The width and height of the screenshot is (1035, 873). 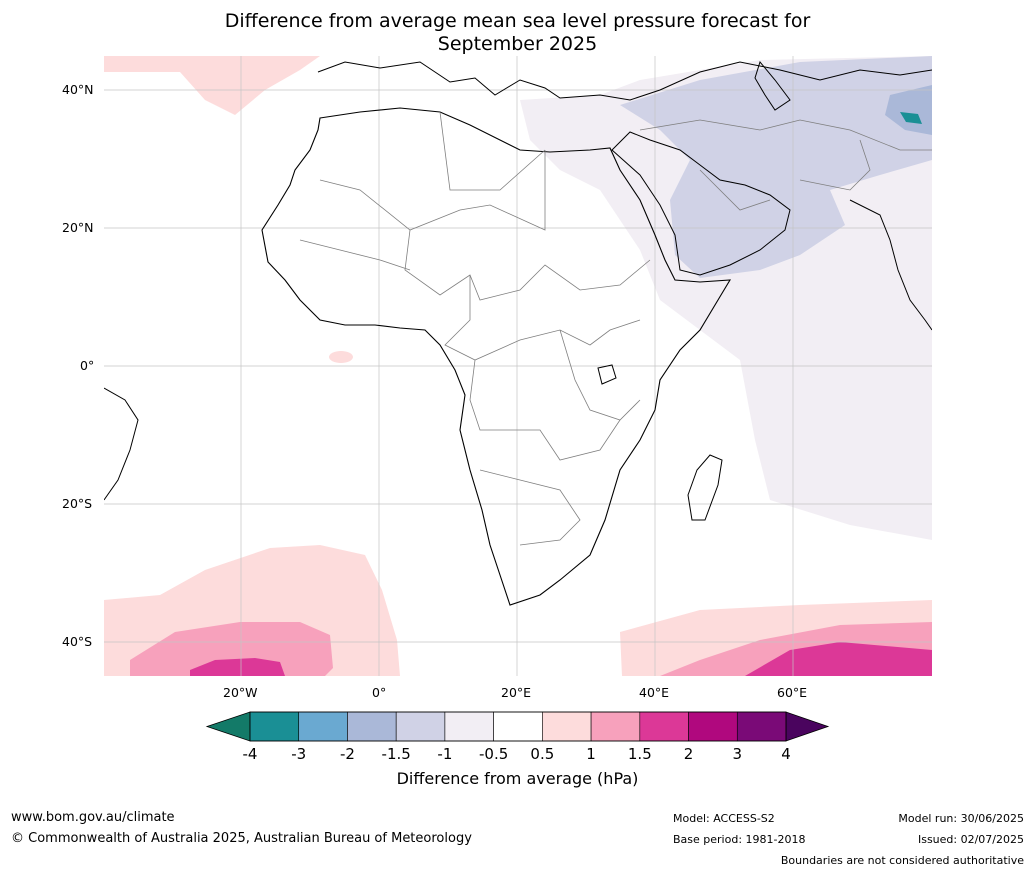 I want to click on arabia-coastline, so click(x=701, y=203).